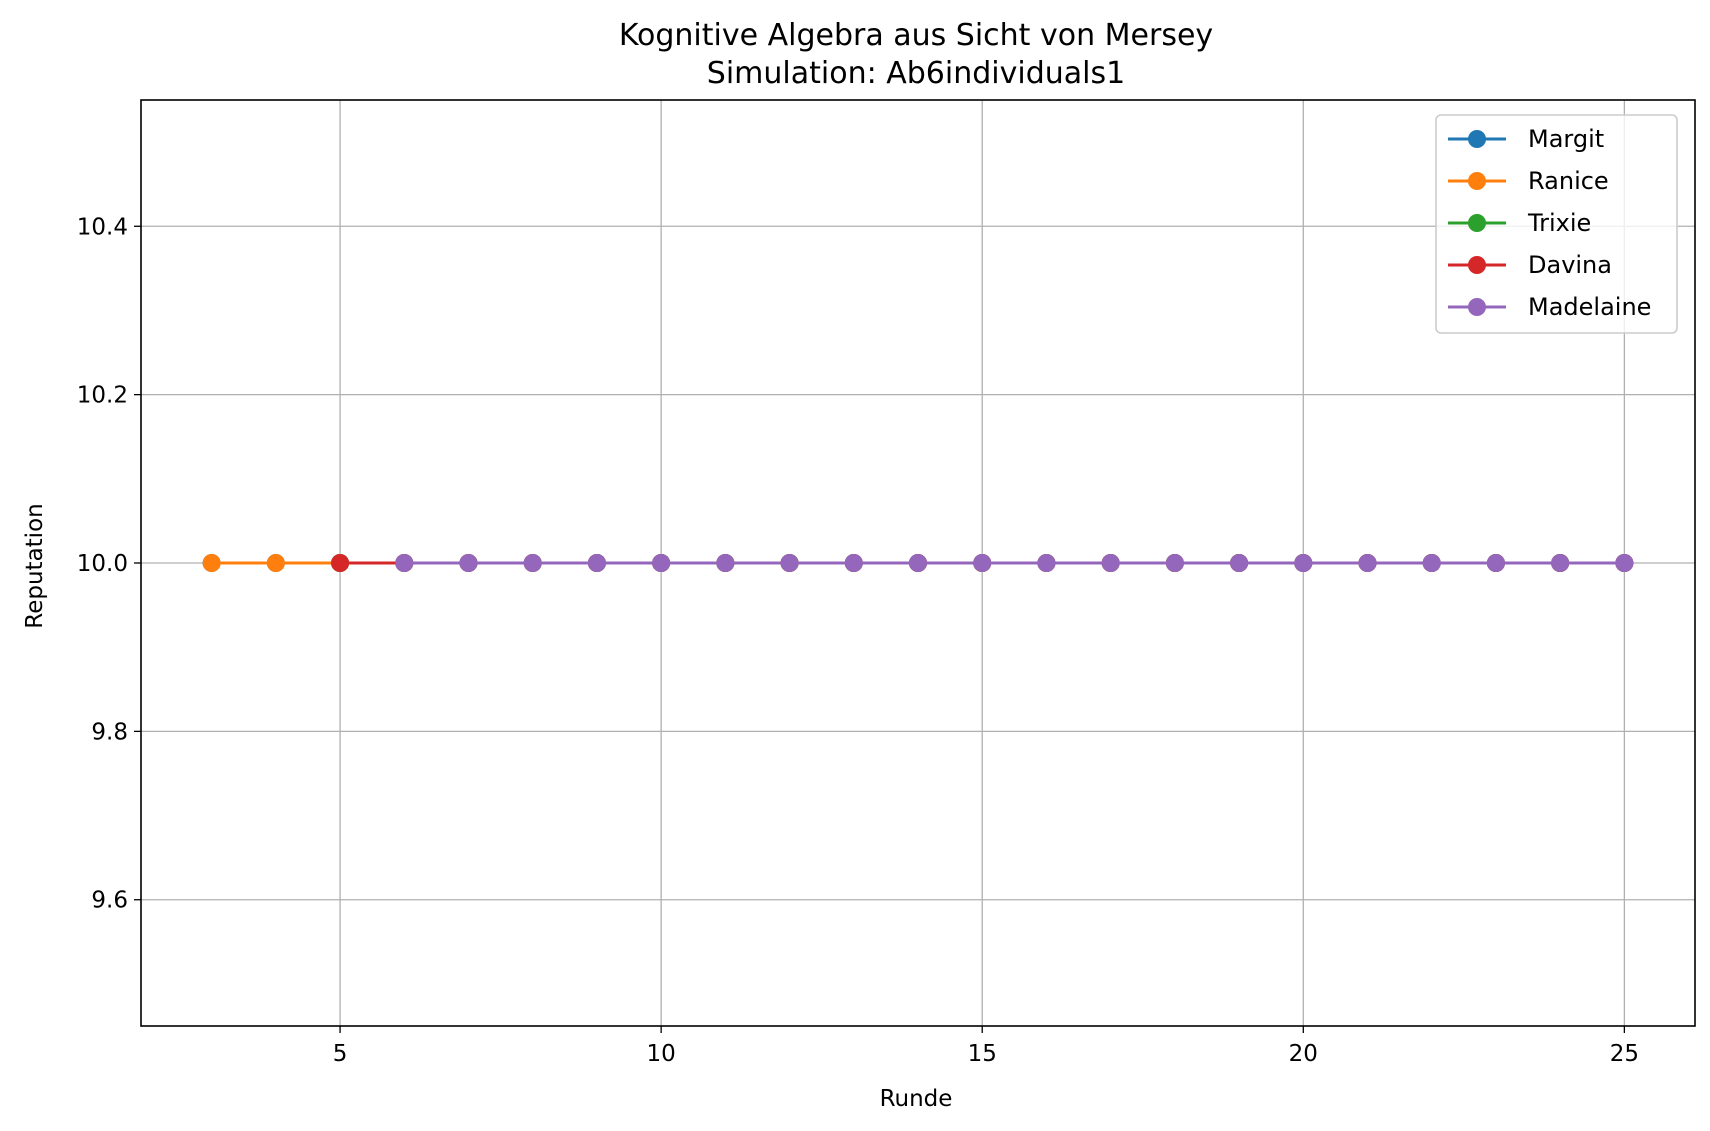  What do you see at coordinates (1559, 223) in the screenshot?
I see `legend-label: Trixie` at bounding box center [1559, 223].